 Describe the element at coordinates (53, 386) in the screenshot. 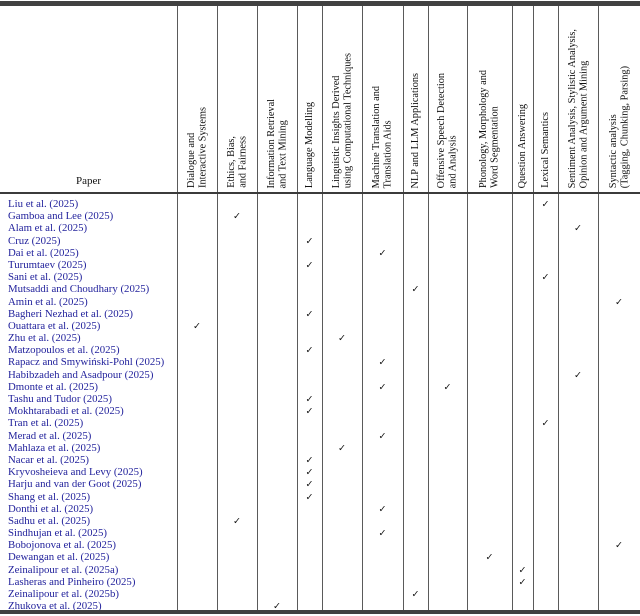

I see `paper-citation-link: Dmonte et al. (2025)` at that location.